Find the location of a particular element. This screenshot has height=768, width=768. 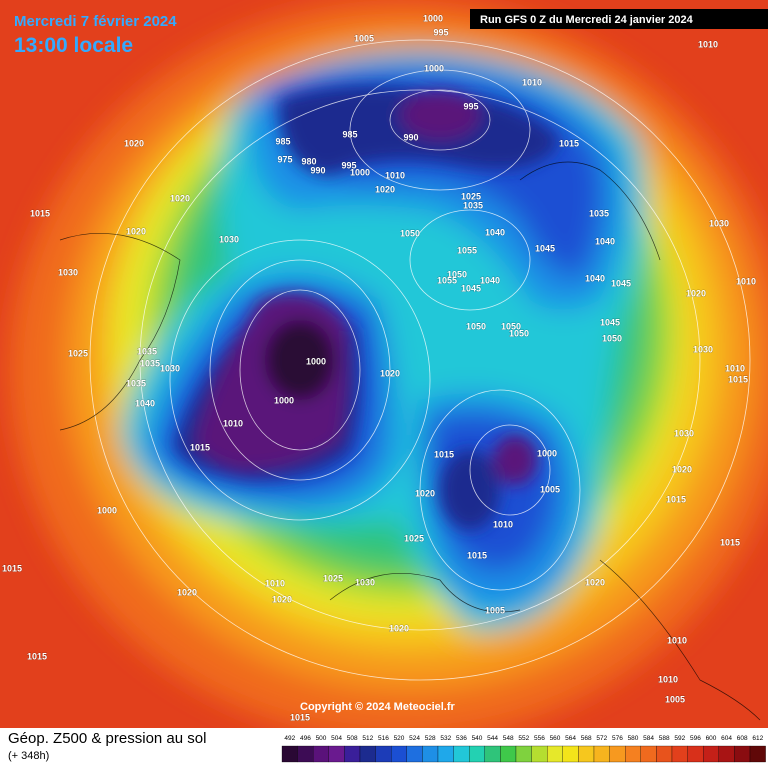

isobar-label: 1025 is located at coordinates (78, 353).